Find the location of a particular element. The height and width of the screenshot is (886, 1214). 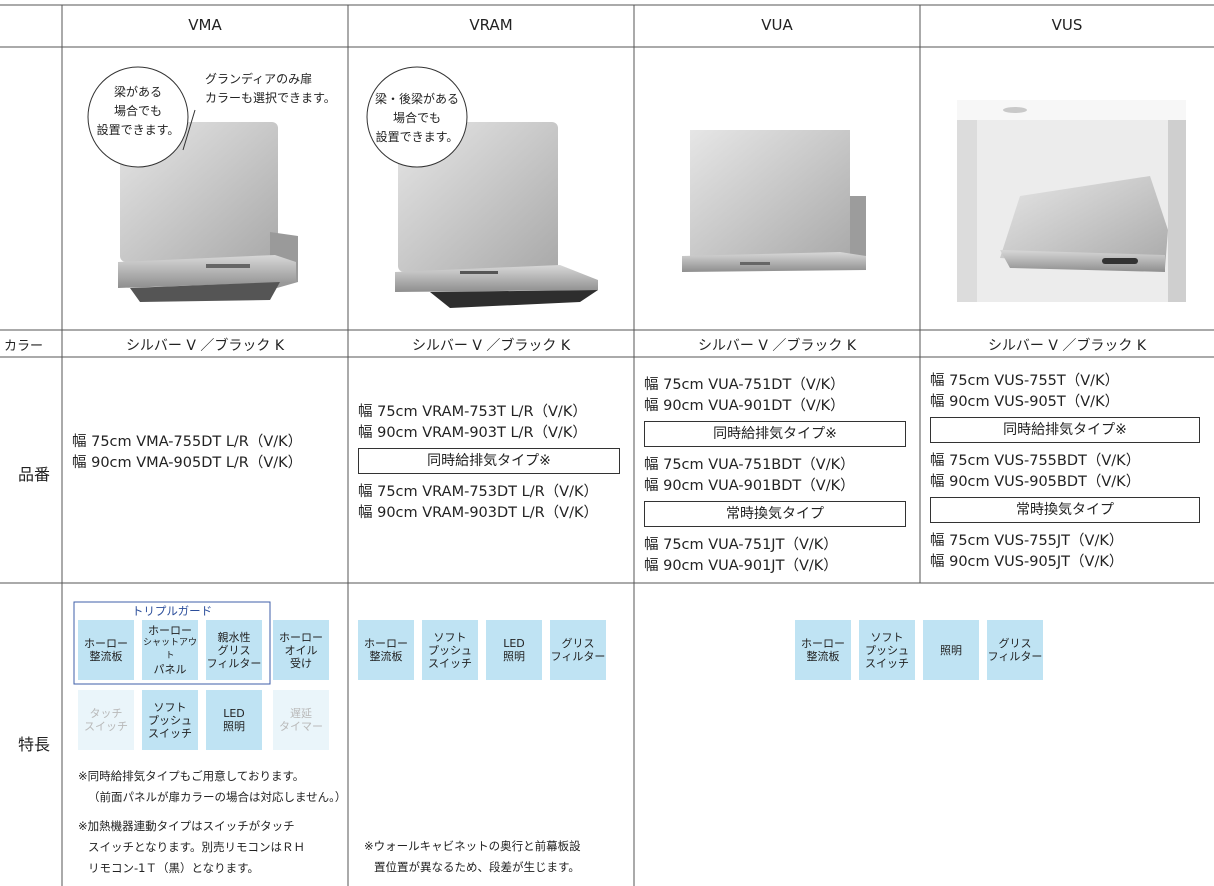

badge-text: LED is located at coordinates (234, 713).